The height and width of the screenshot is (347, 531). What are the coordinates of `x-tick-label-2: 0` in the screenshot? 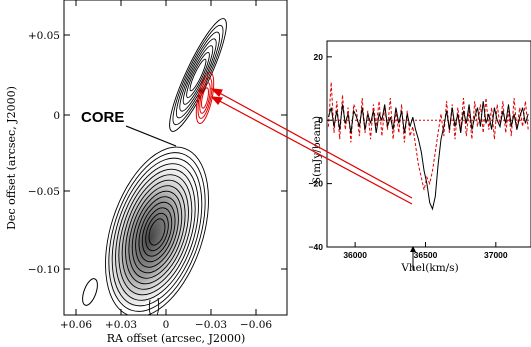 It's located at (166, 325).